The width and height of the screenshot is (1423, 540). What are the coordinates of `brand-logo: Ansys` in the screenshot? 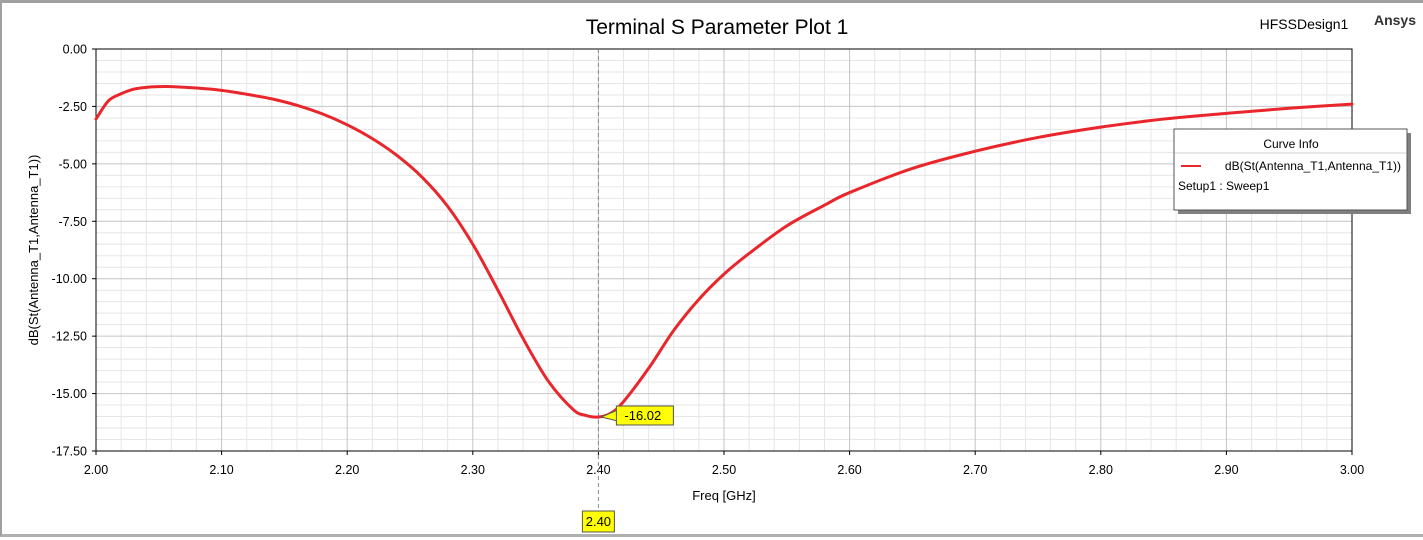 It's located at (1395, 20).